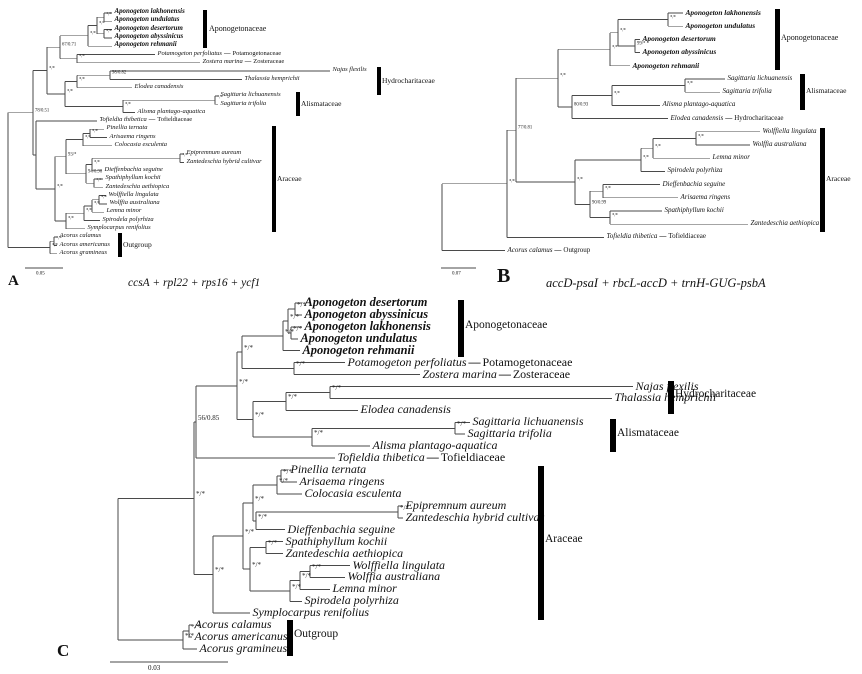 This screenshot has width=862, height=674. I want to click on taxon-label: Pinellia ternata, so click(127, 128).